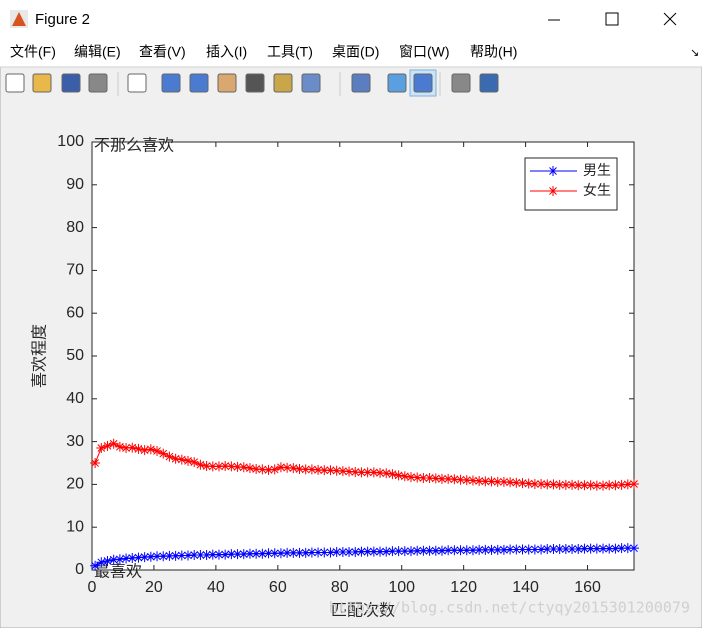 This screenshot has height=628, width=702. I want to click on y-tick-label: 20, so click(75, 484).